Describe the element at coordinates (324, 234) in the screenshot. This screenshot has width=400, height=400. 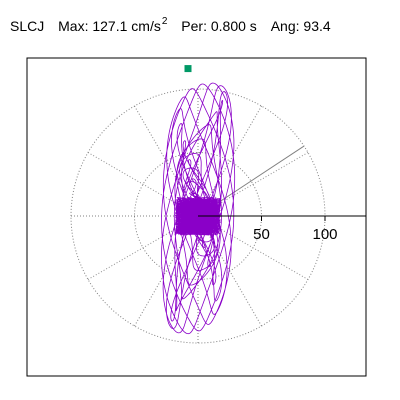
I see `tick-label: 100` at that location.